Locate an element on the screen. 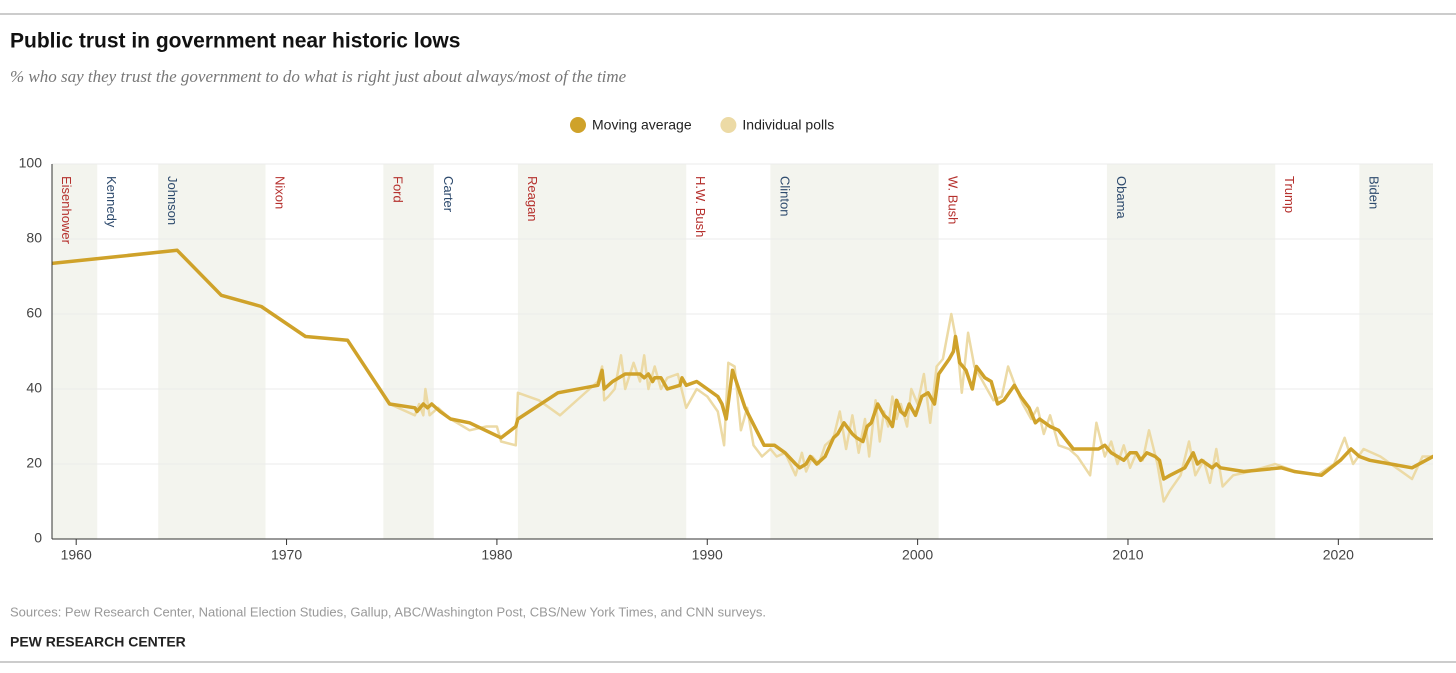 This screenshot has width=1456, height=673. y-tick-label: 60 is located at coordinates (34, 313).